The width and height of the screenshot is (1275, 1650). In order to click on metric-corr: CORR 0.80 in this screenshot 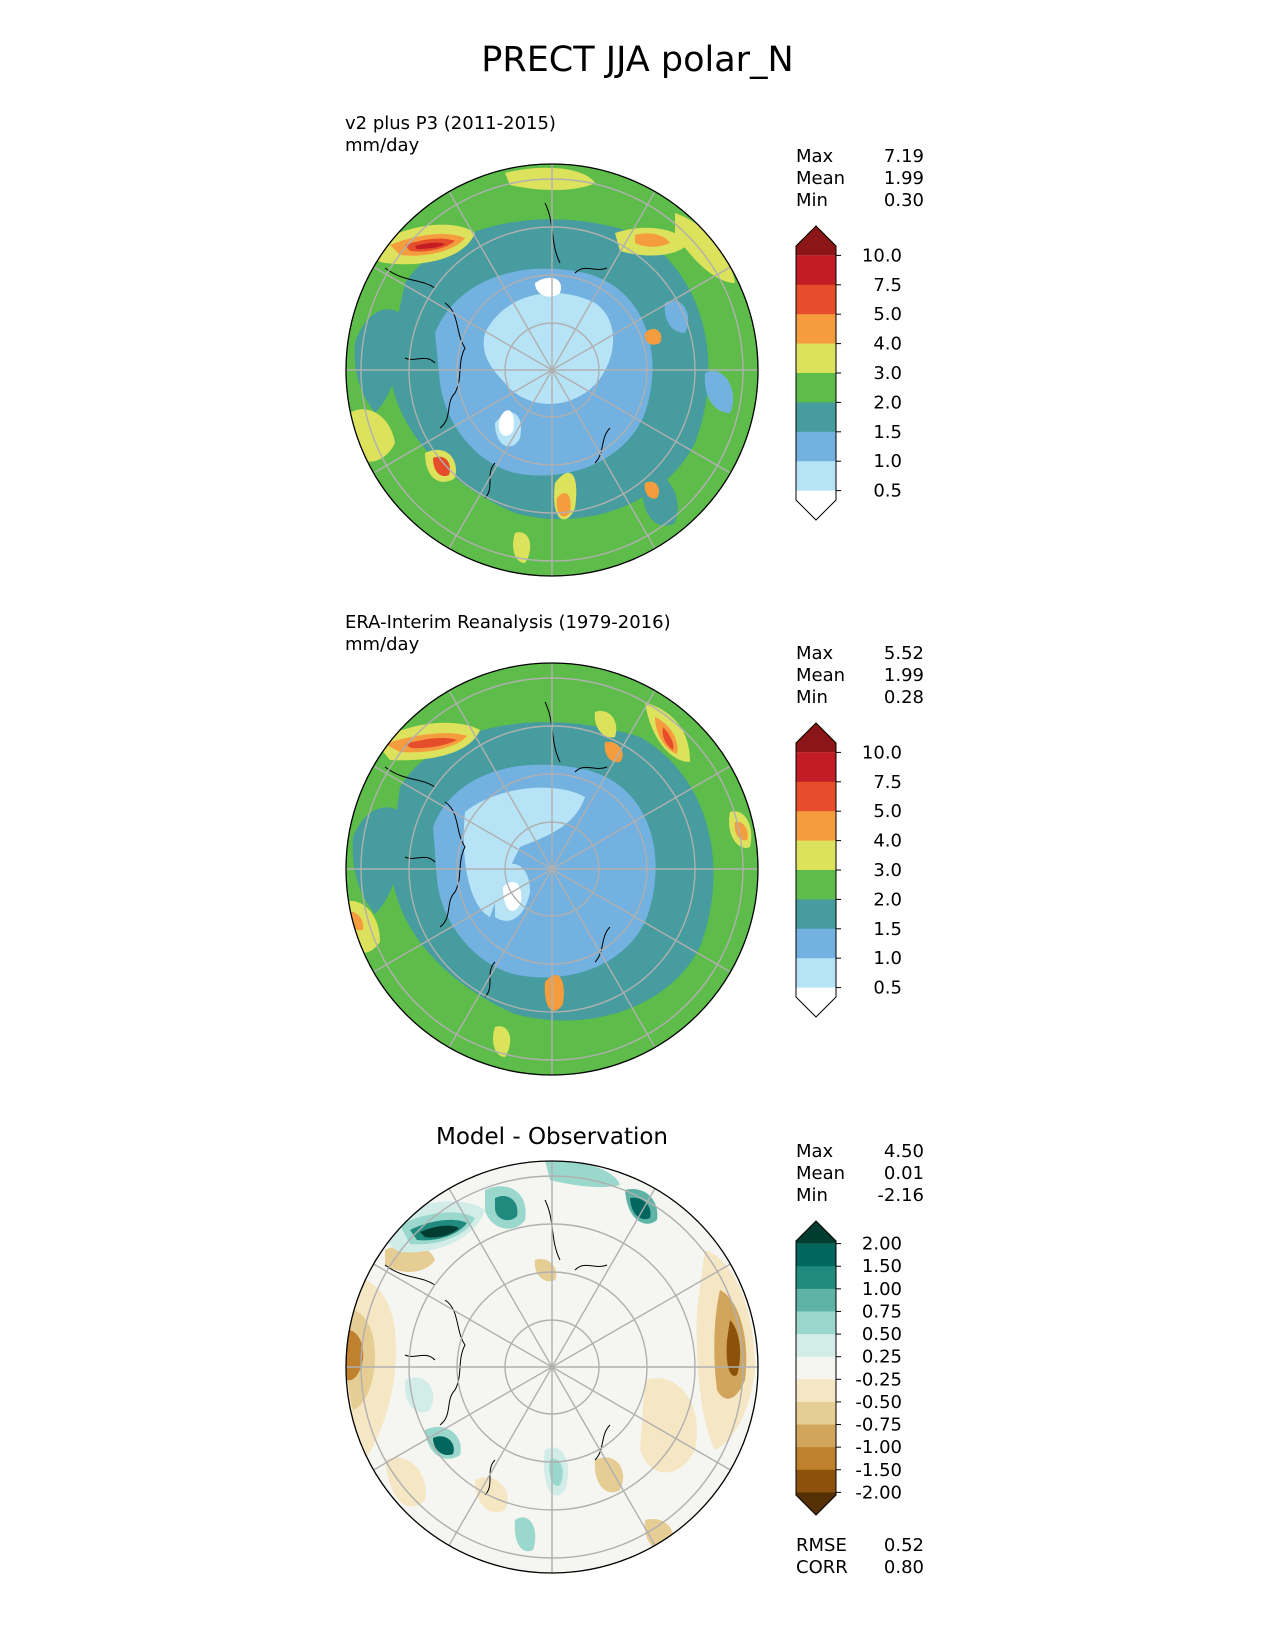, I will do `click(860, 1567)`.